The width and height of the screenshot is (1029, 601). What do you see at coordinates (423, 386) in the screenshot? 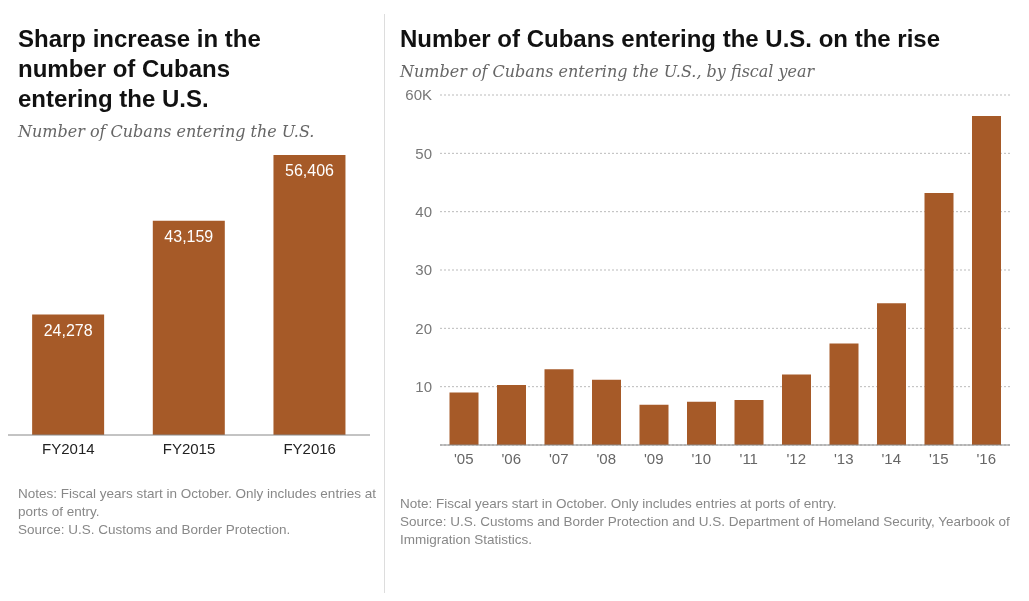
I see `y-tick-label: 10` at bounding box center [423, 386].